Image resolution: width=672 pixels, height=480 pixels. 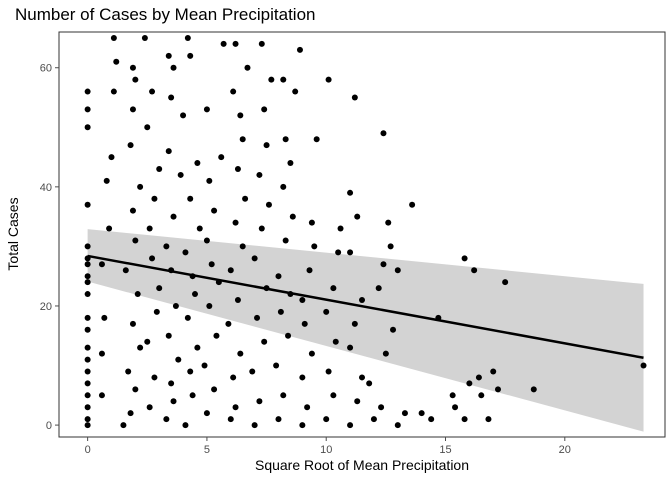 I want to click on x-axis-title: Square Root of Mean Precipitation, so click(x=362, y=465).